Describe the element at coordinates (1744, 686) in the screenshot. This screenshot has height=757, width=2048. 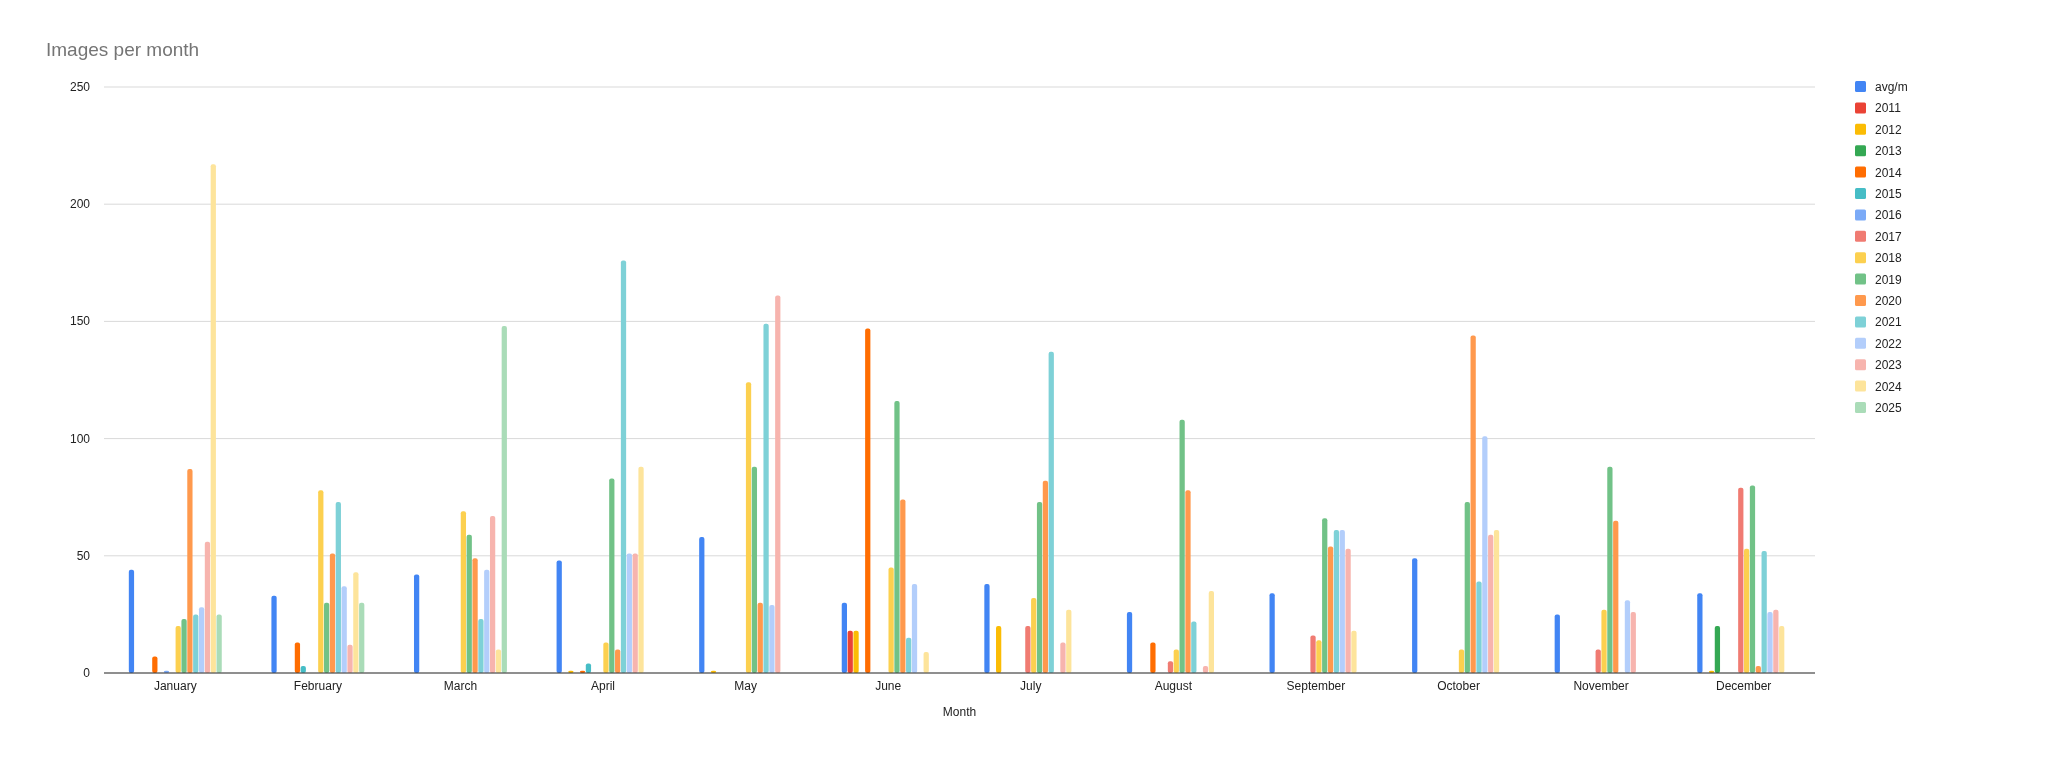
I see `x-tick-label: December` at that location.